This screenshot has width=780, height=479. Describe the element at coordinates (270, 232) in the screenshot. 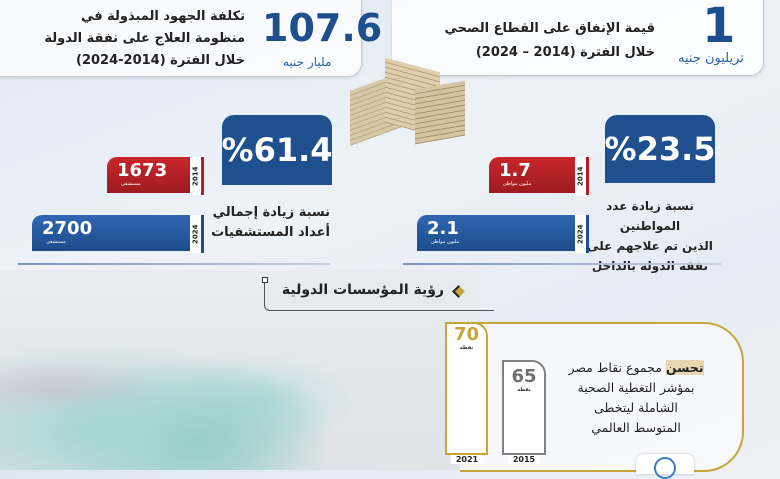

I see `text-line: أعداد المستشفيات` at that location.